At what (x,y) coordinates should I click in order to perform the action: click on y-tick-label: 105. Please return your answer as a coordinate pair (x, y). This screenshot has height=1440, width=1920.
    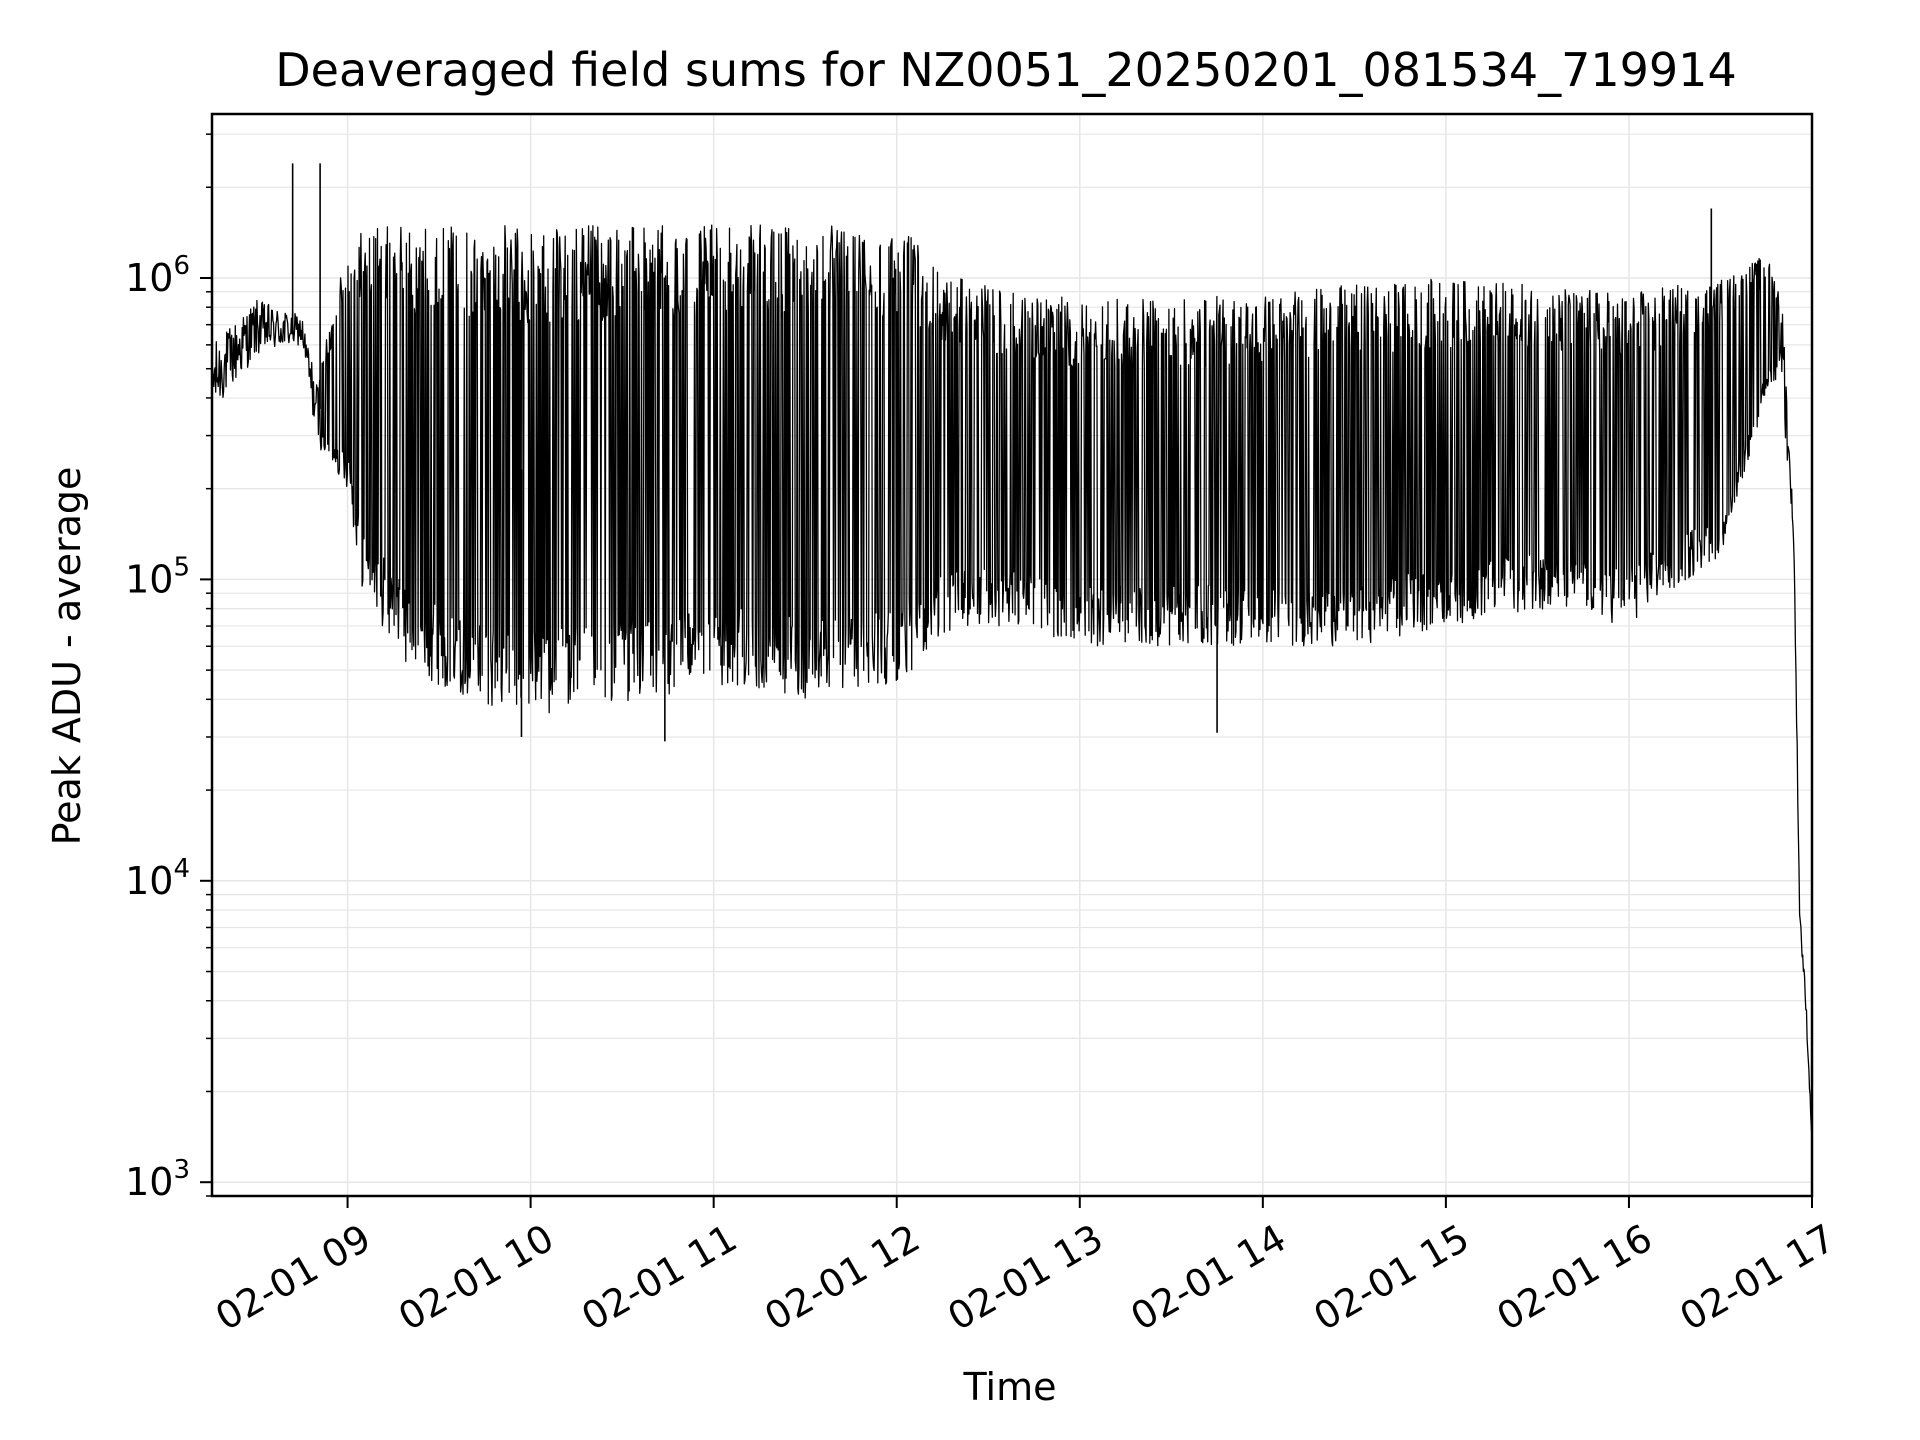
    Looking at the image, I should click on (157, 576).